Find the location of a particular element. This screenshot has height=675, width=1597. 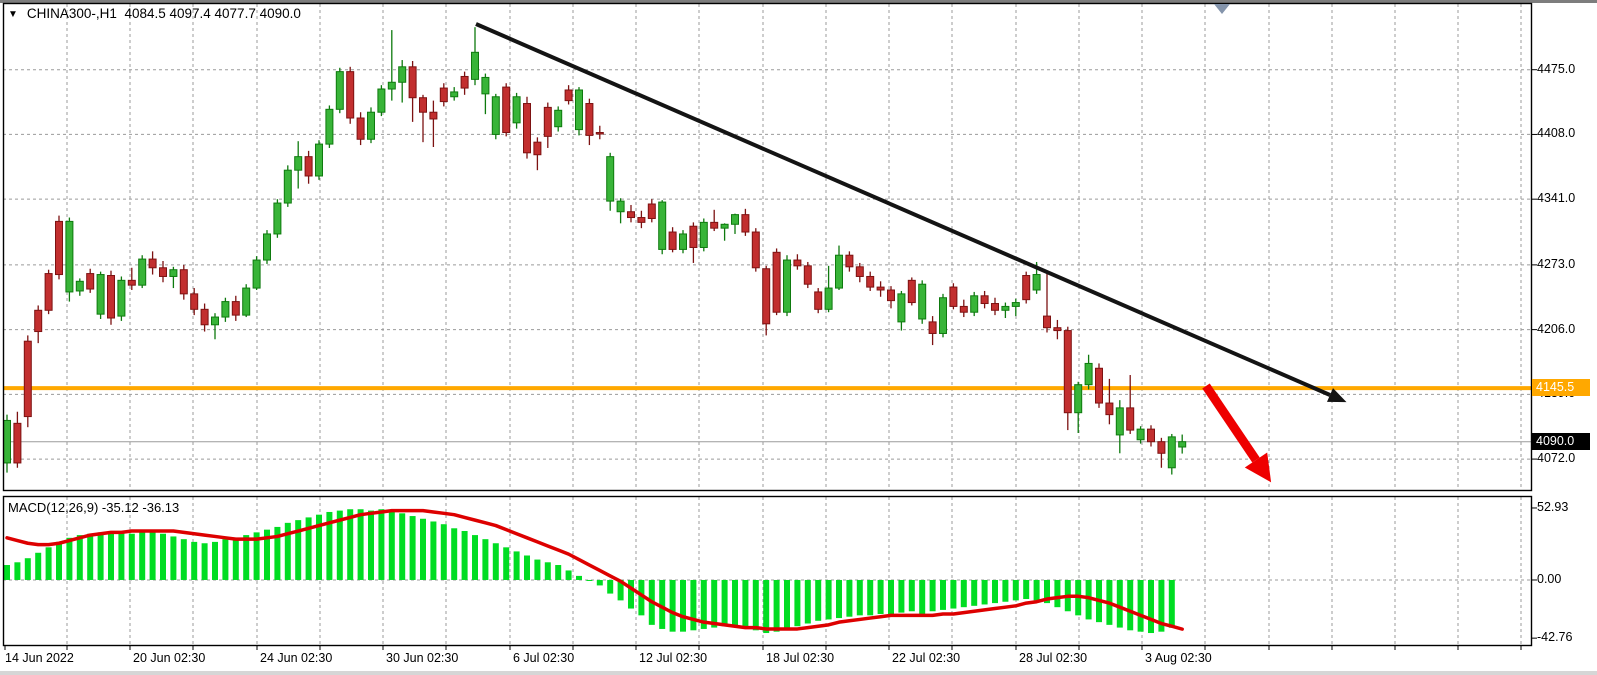

chart-shift-marker is located at coordinates (1222, 9).